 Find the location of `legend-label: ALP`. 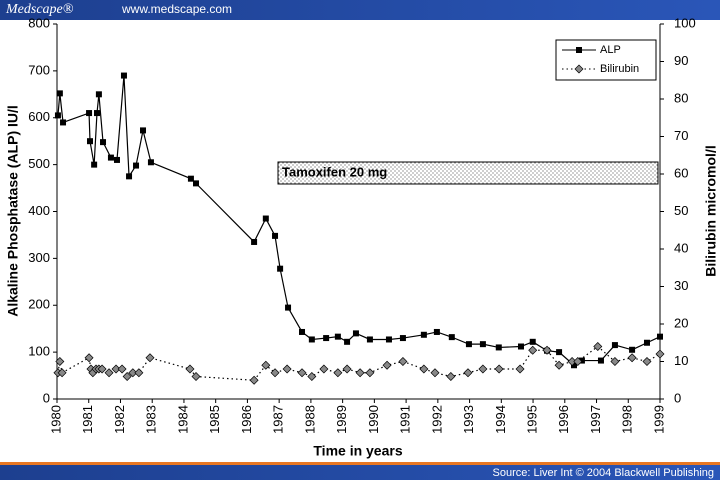

legend-label: ALP is located at coordinates (610, 50).